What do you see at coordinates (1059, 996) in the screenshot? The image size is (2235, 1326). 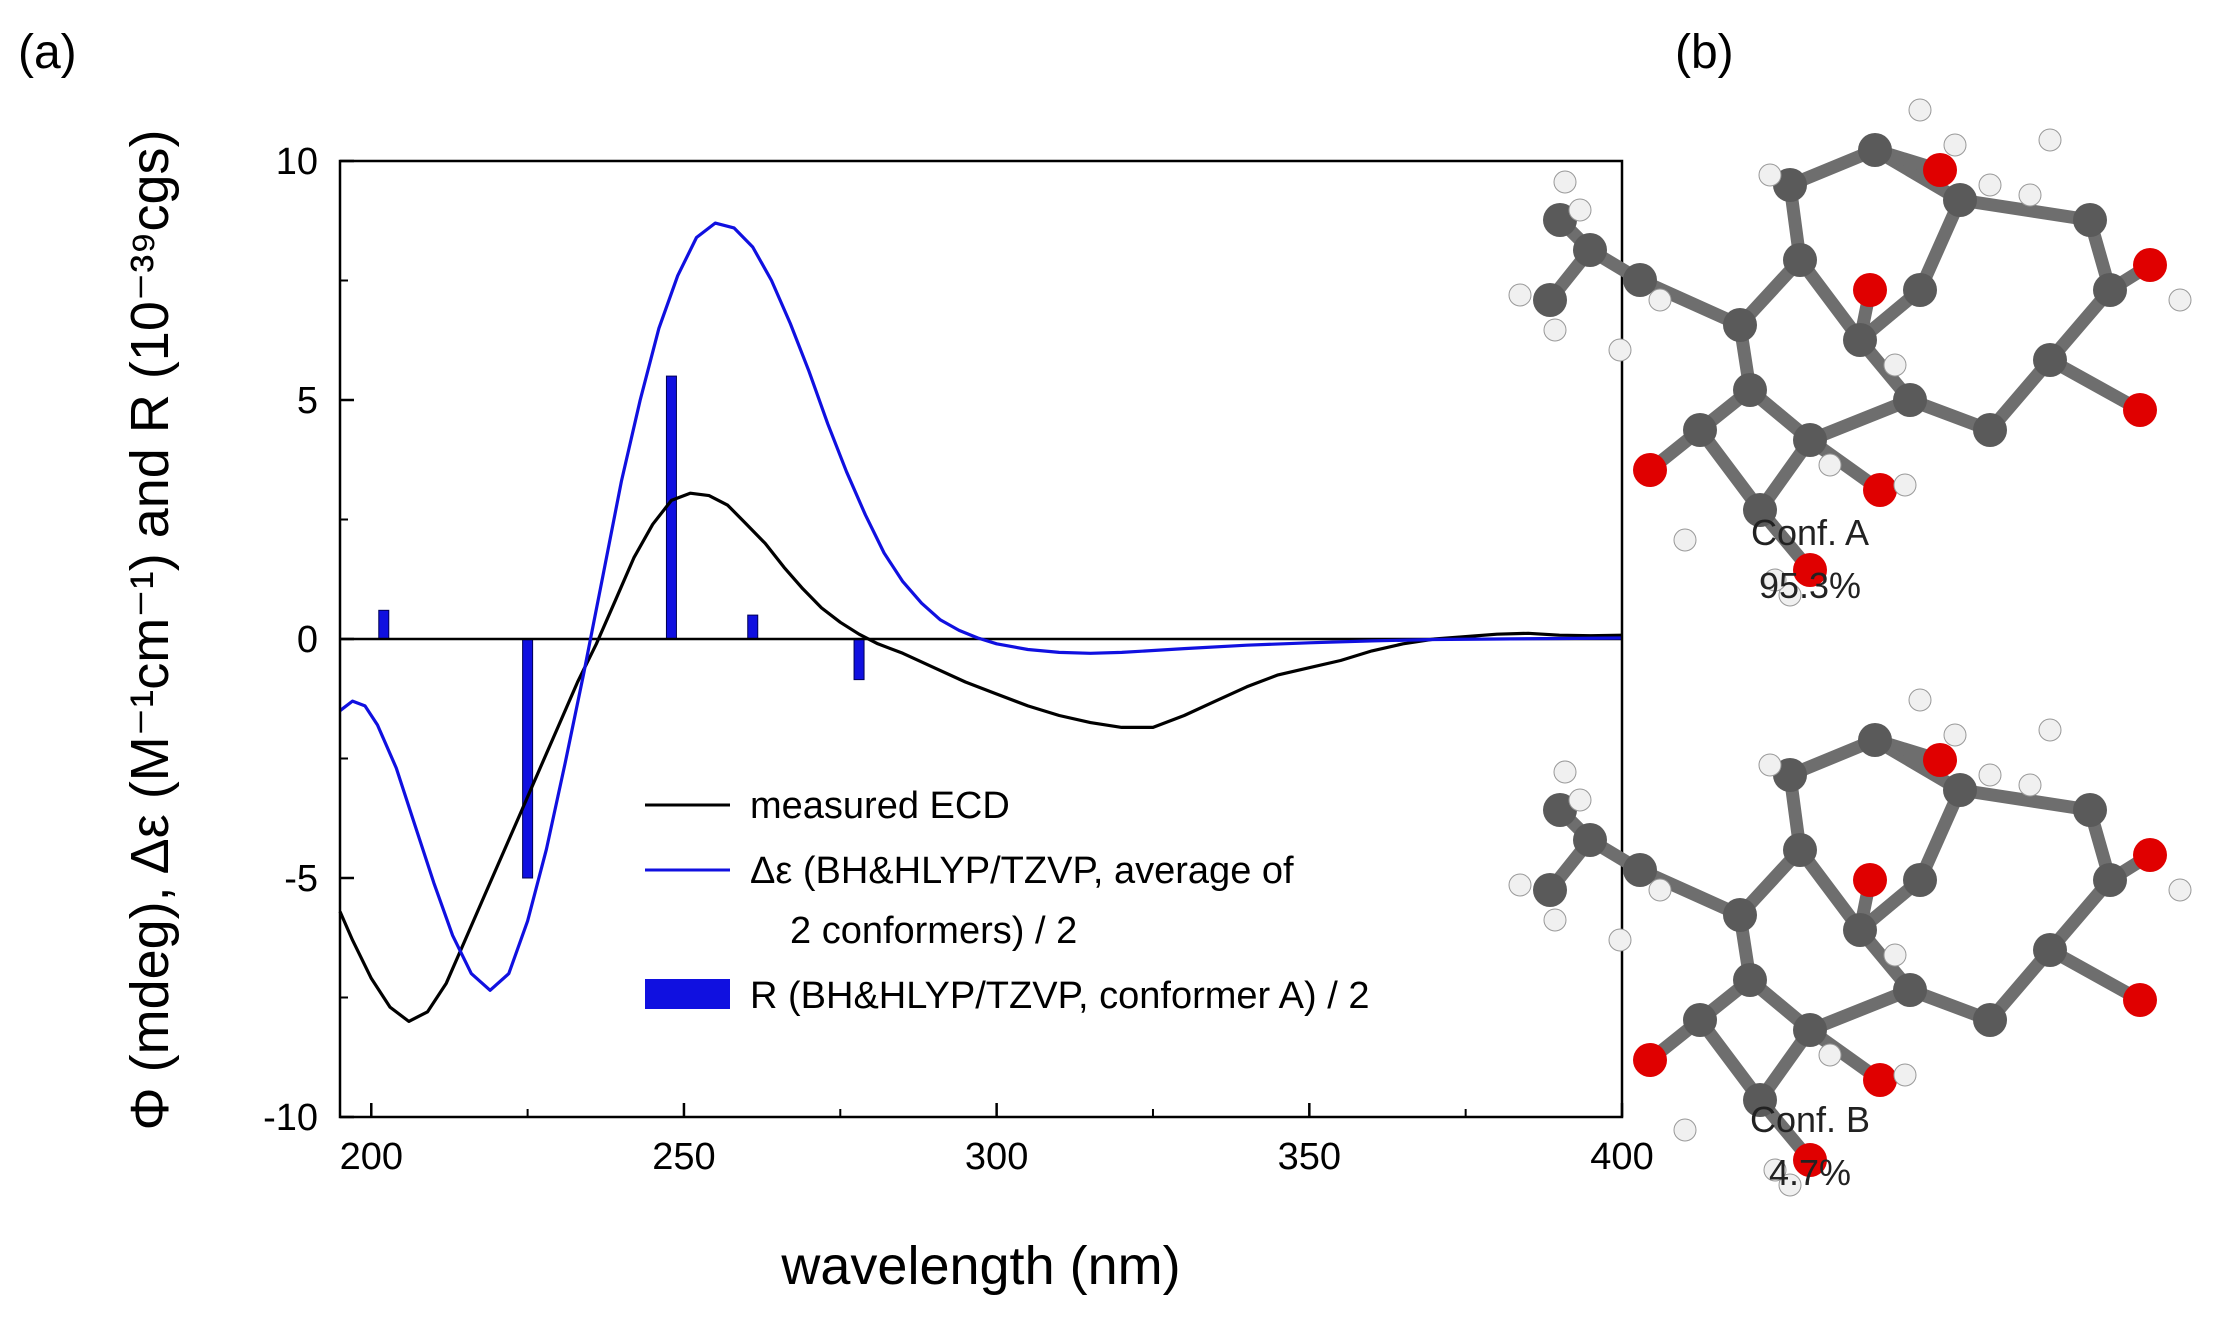 I see `legend-label-sticks: R (BH&HLYP/TZVP, conformer A) / 2` at bounding box center [1059, 996].